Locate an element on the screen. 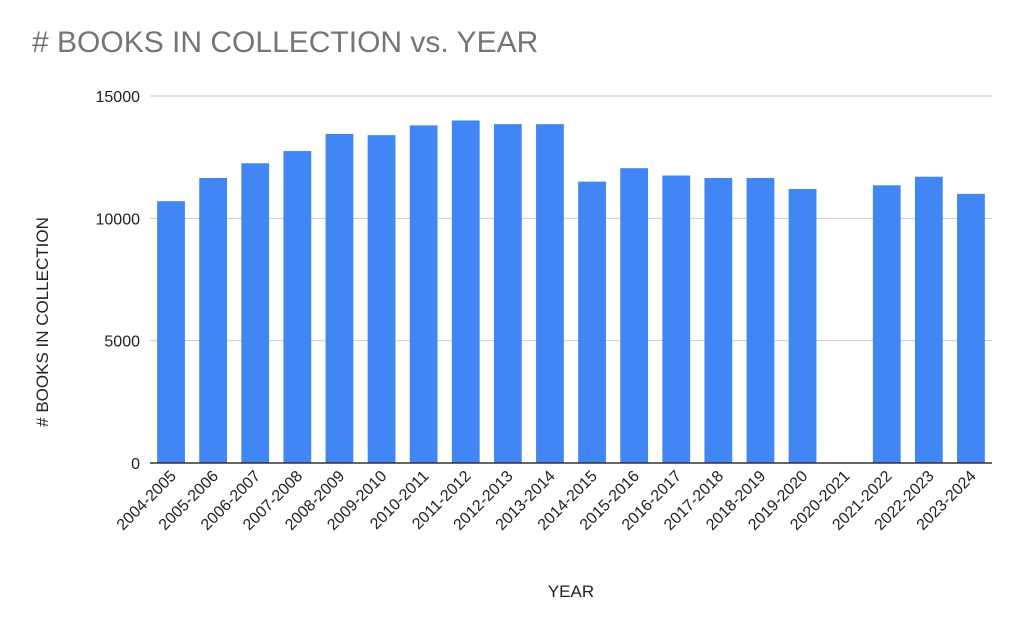  y-tick-label: 15000 is located at coordinates (118, 97).